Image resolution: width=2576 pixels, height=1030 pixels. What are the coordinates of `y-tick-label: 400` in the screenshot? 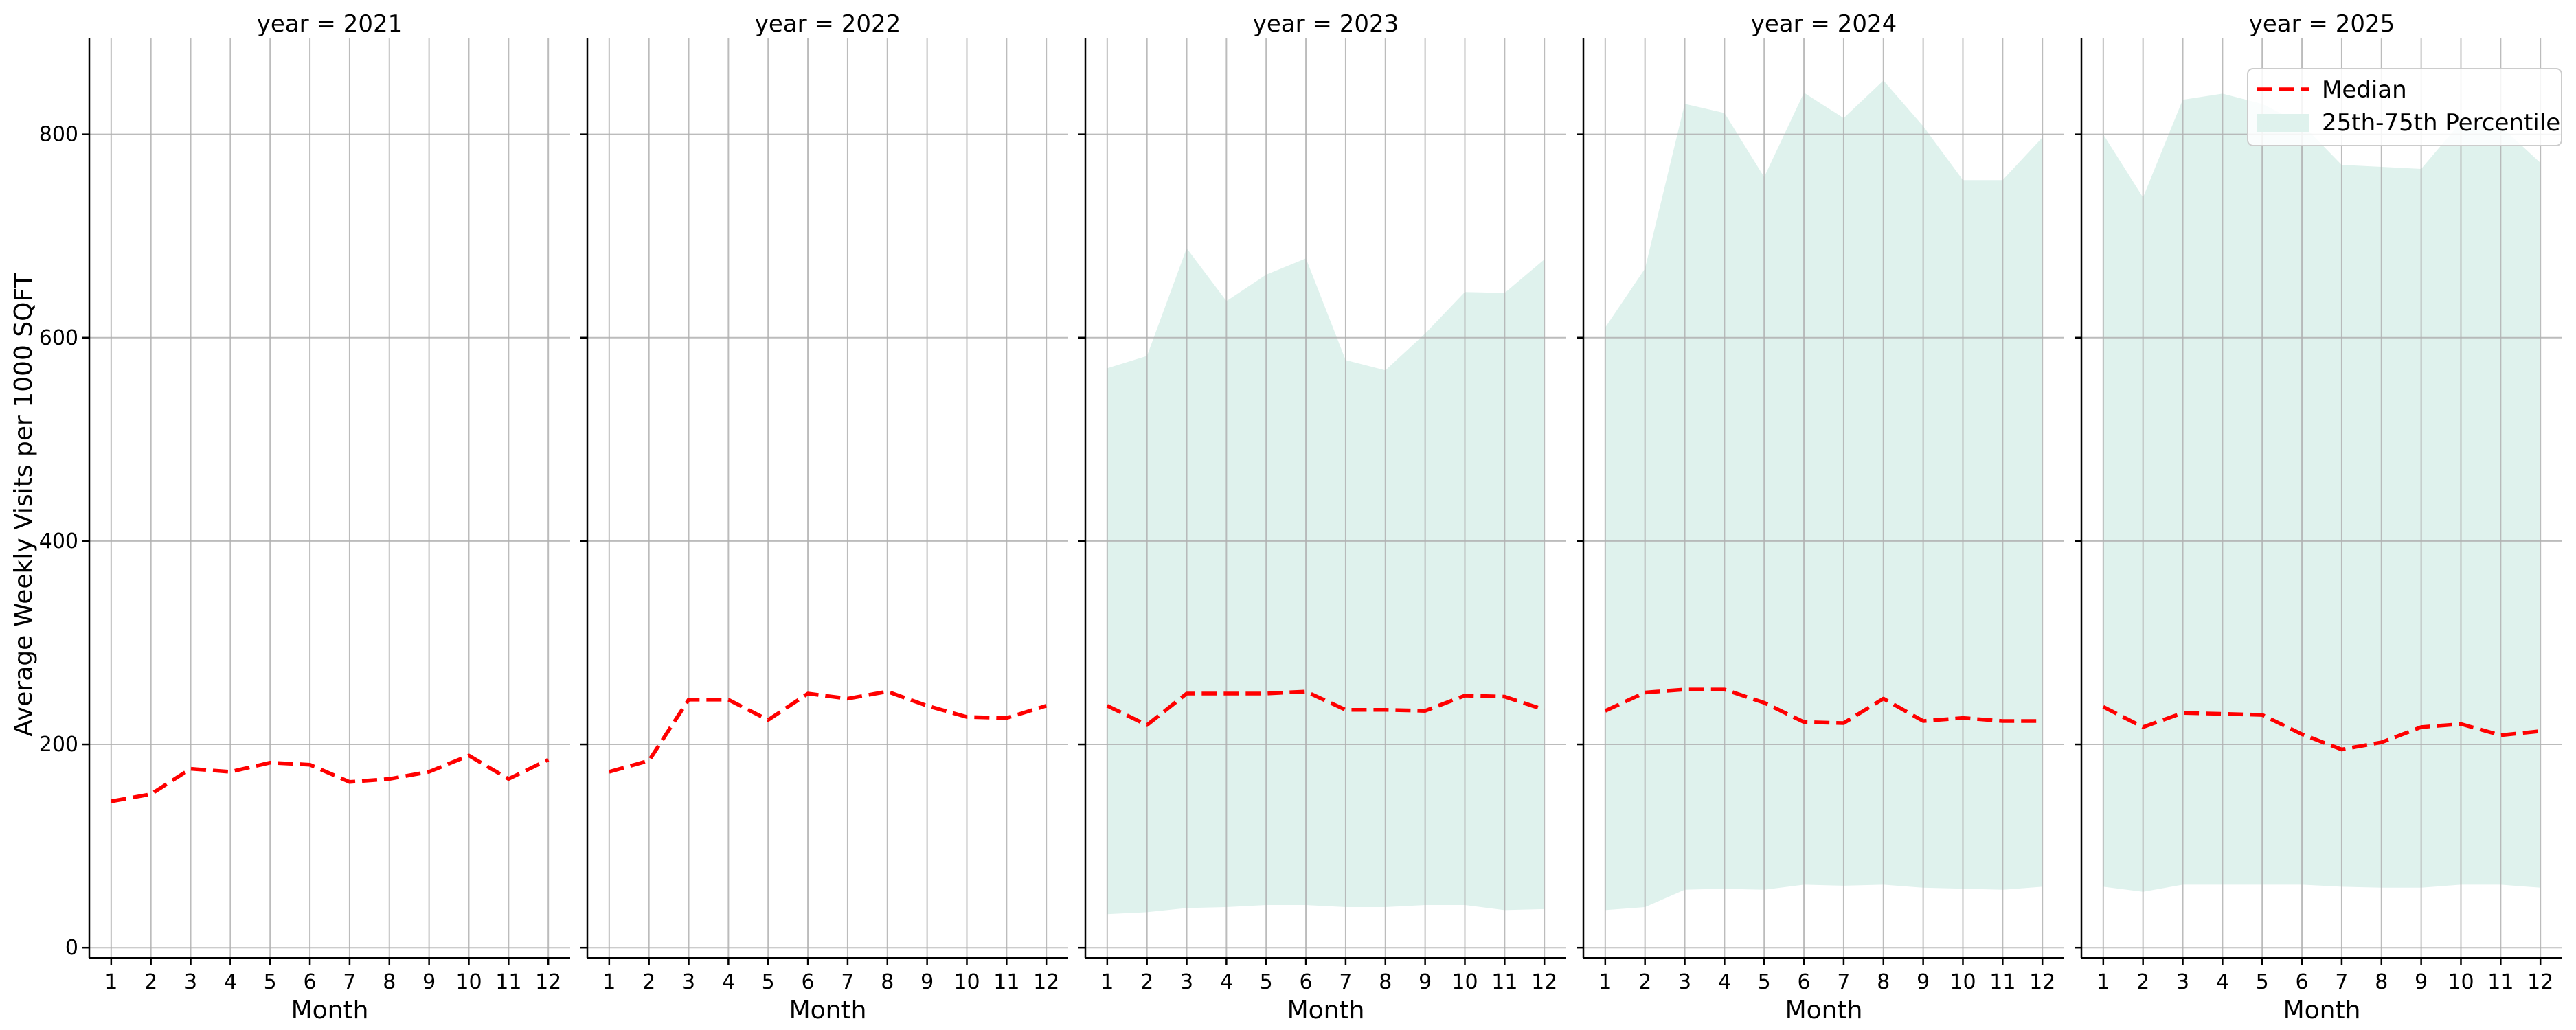 It's located at (58, 541).